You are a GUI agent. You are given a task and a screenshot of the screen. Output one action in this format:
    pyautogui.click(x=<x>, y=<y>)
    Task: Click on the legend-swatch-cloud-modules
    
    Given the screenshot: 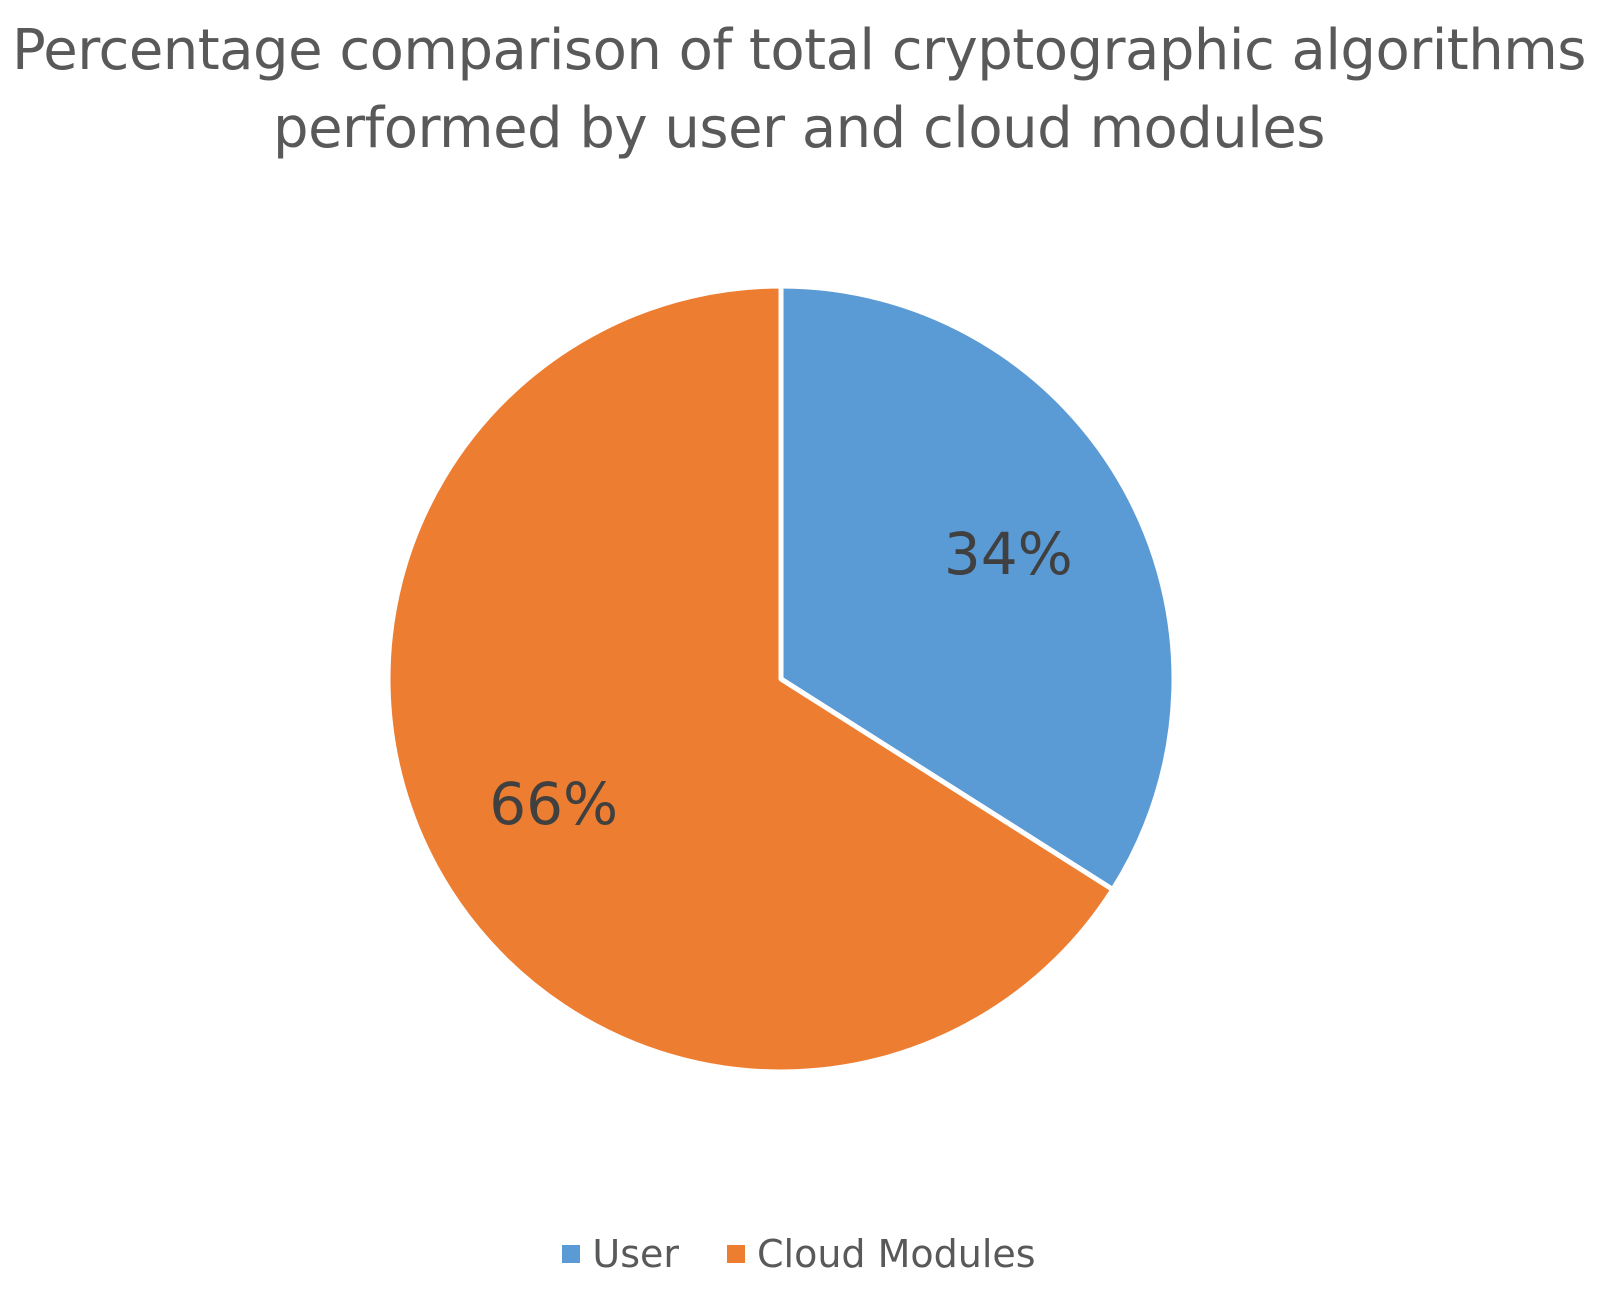 What is the action you would take?
    pyautogui.click(x=736, y=1254)
    